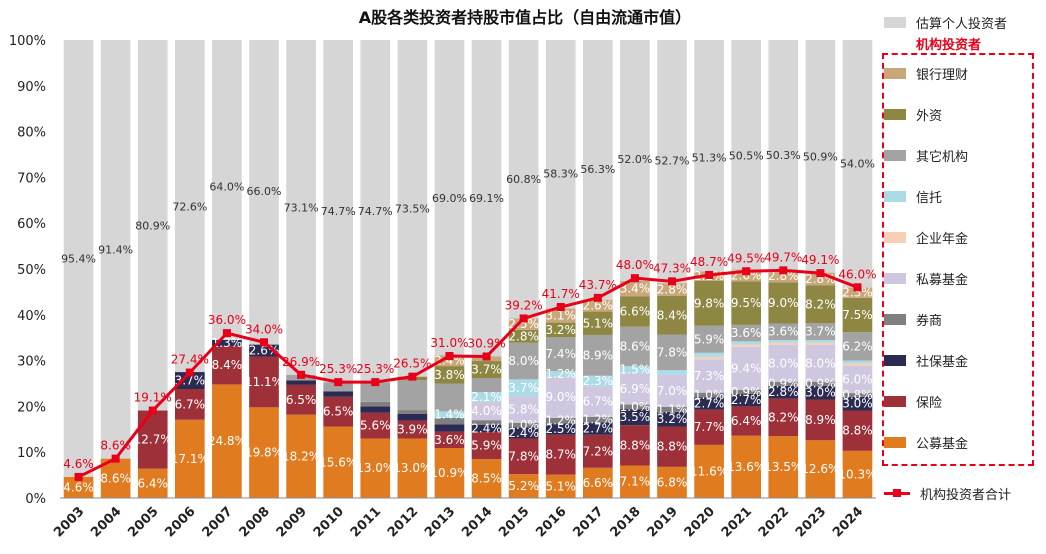 This screenshot has height=554, width=1046. I want to click on x-tick-label: 2017, so click(588, 522).